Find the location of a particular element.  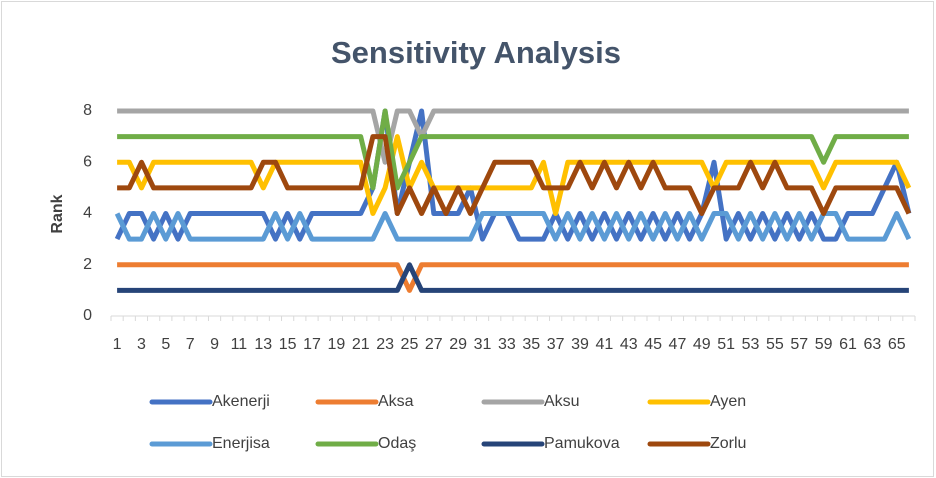

x-tick-label: 39 is located at coordinates (580, 344).